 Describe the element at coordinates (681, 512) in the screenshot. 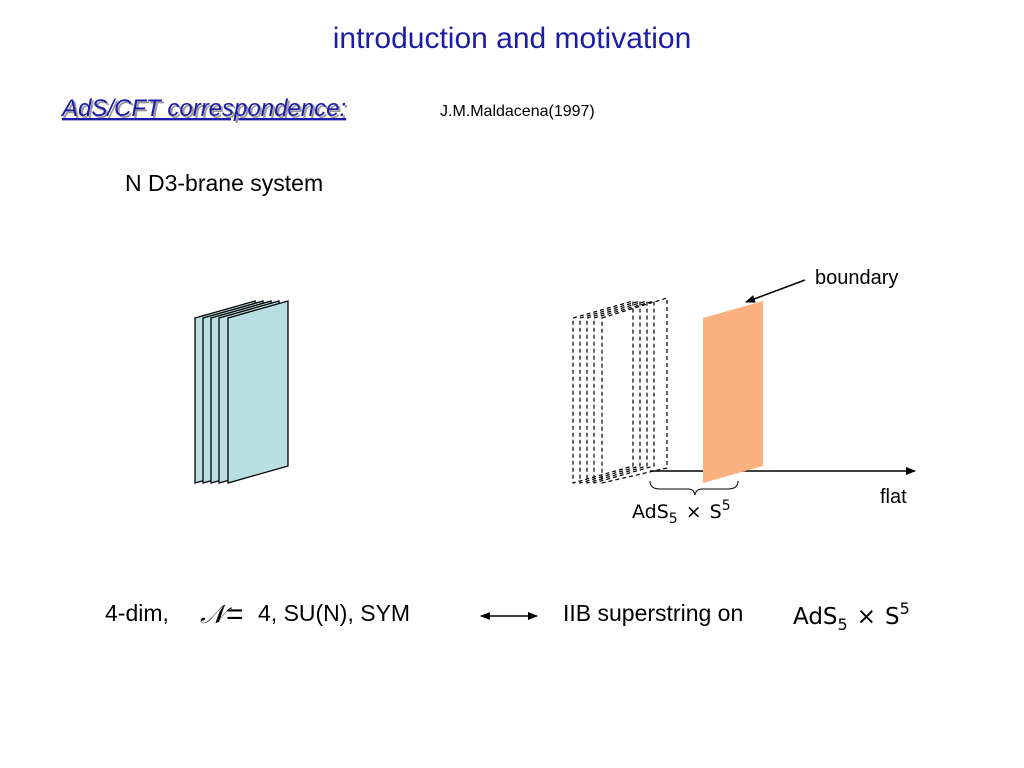

I see `space-label: AdS5 × S5` at that location.